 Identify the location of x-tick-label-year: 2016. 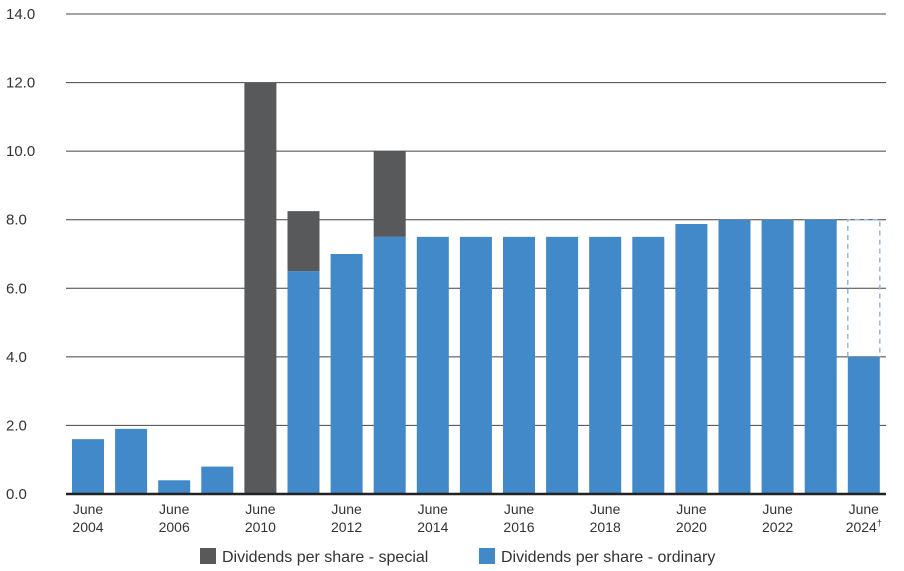
(518, 527).